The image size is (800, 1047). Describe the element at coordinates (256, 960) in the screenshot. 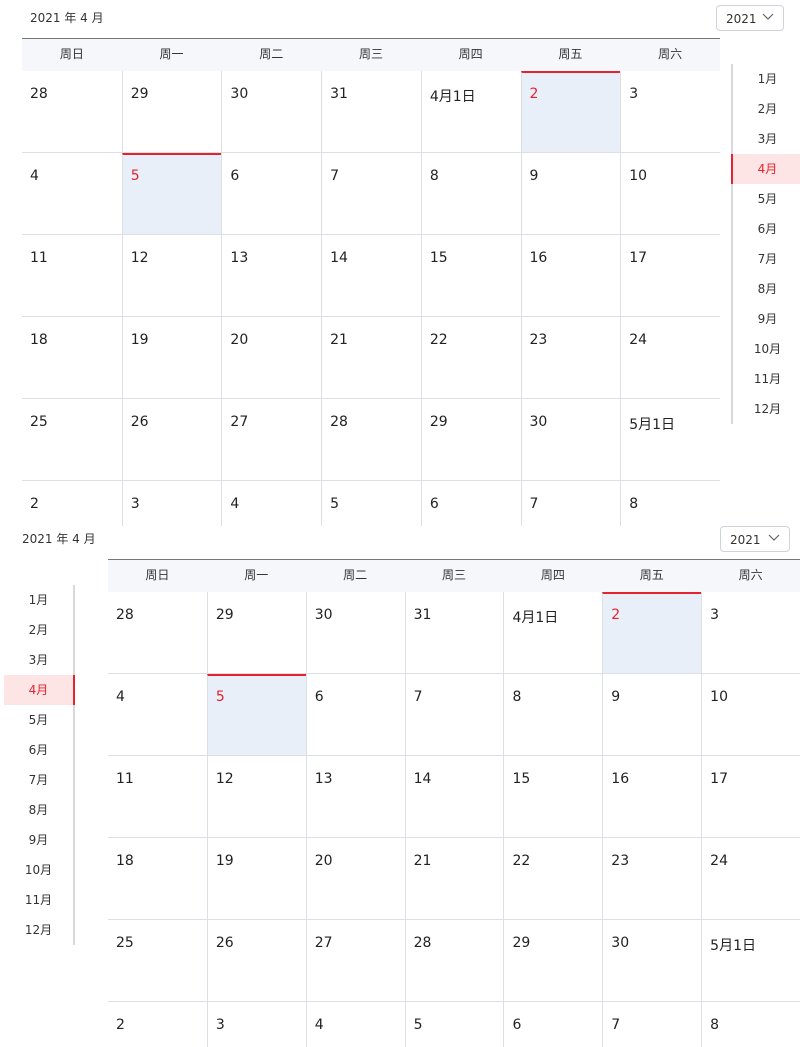

I see `day-cell: 26` at that location.